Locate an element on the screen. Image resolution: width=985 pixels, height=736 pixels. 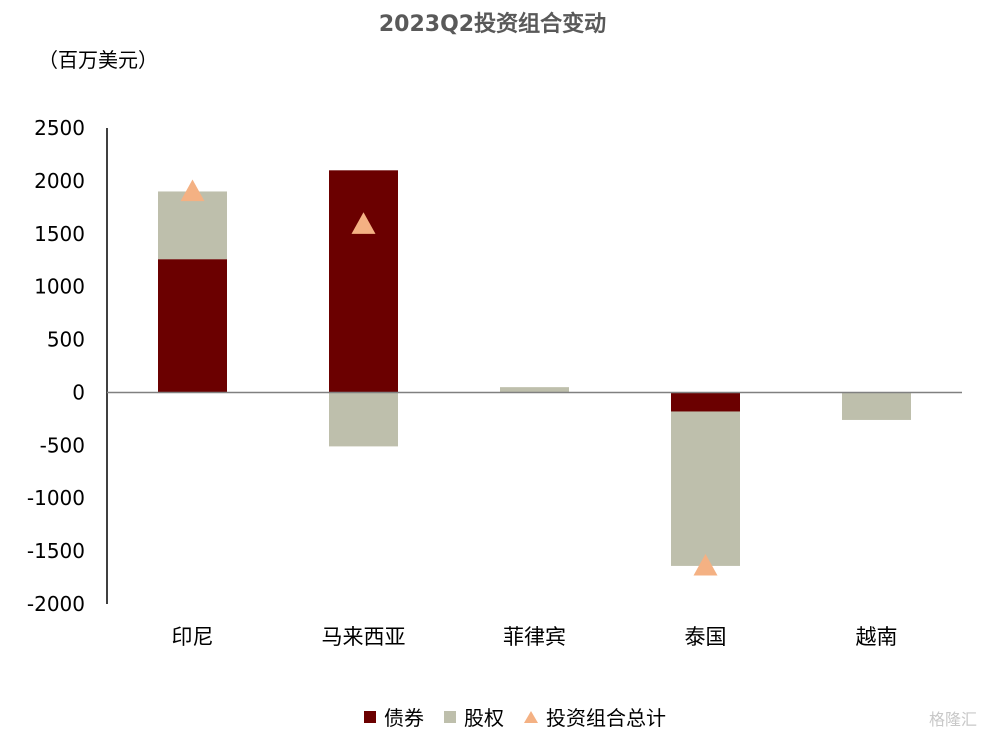
chart-title: 2023Q2投资组合变动 is located at coordinates (492, 24).